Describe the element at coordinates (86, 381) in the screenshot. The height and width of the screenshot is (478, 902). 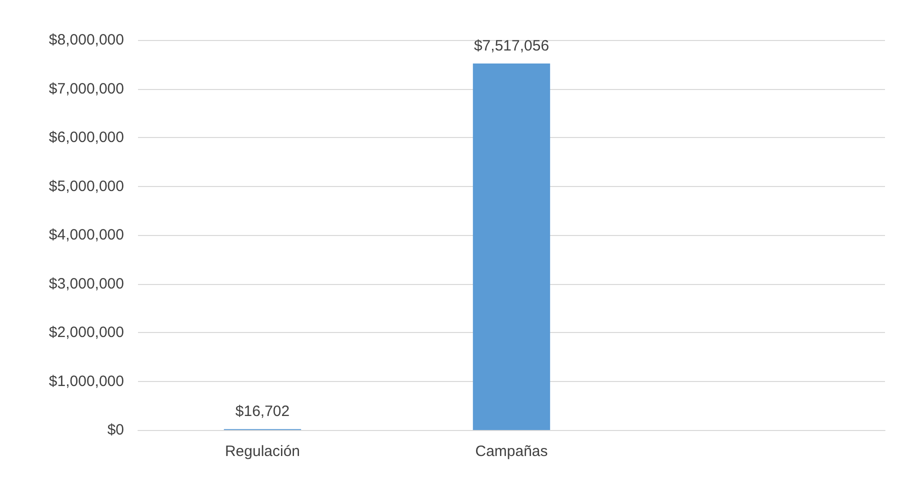
I see `y-tick-label: $1,000,000` at that location.